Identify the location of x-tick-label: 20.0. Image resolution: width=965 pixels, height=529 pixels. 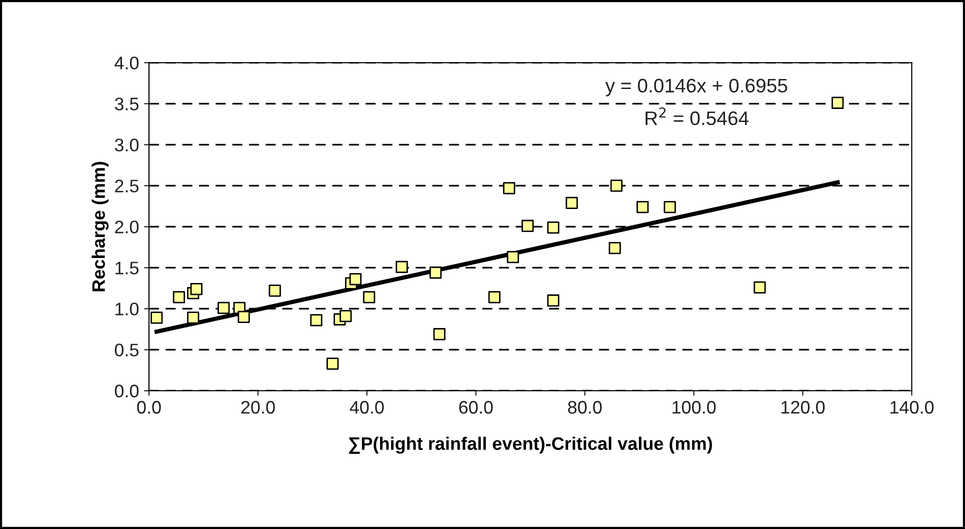
(258, 407).